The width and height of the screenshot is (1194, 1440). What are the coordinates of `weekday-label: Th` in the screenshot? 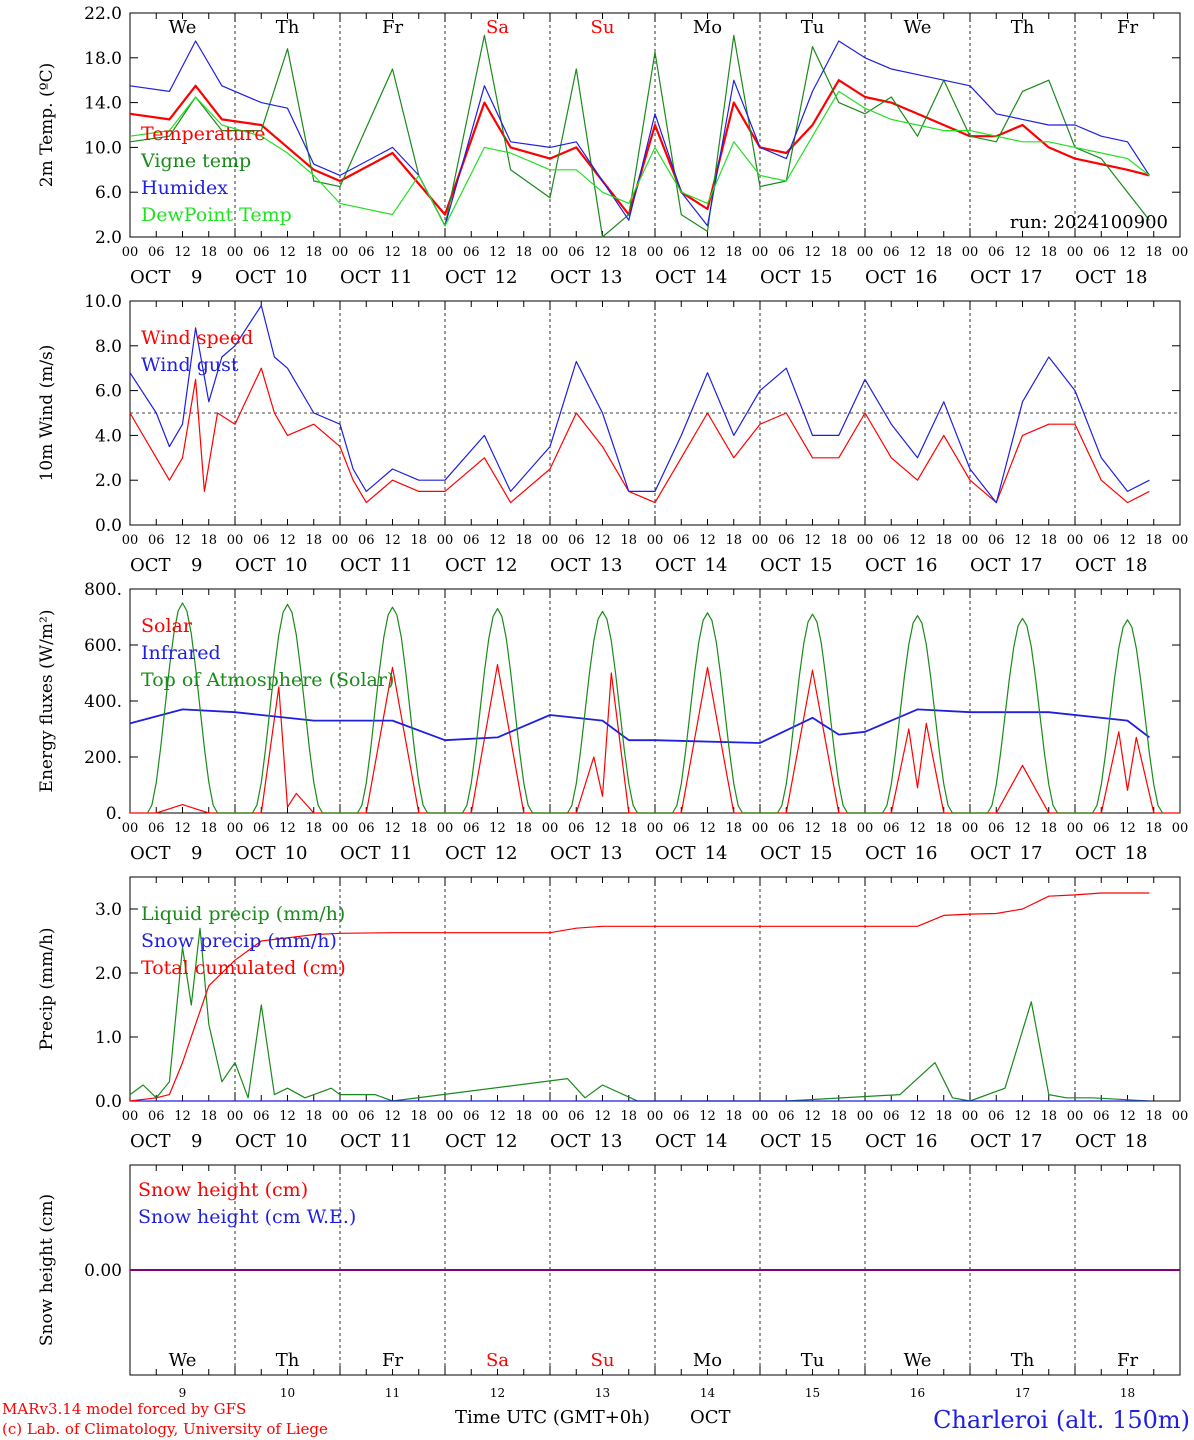 It's located at (288, 1360).